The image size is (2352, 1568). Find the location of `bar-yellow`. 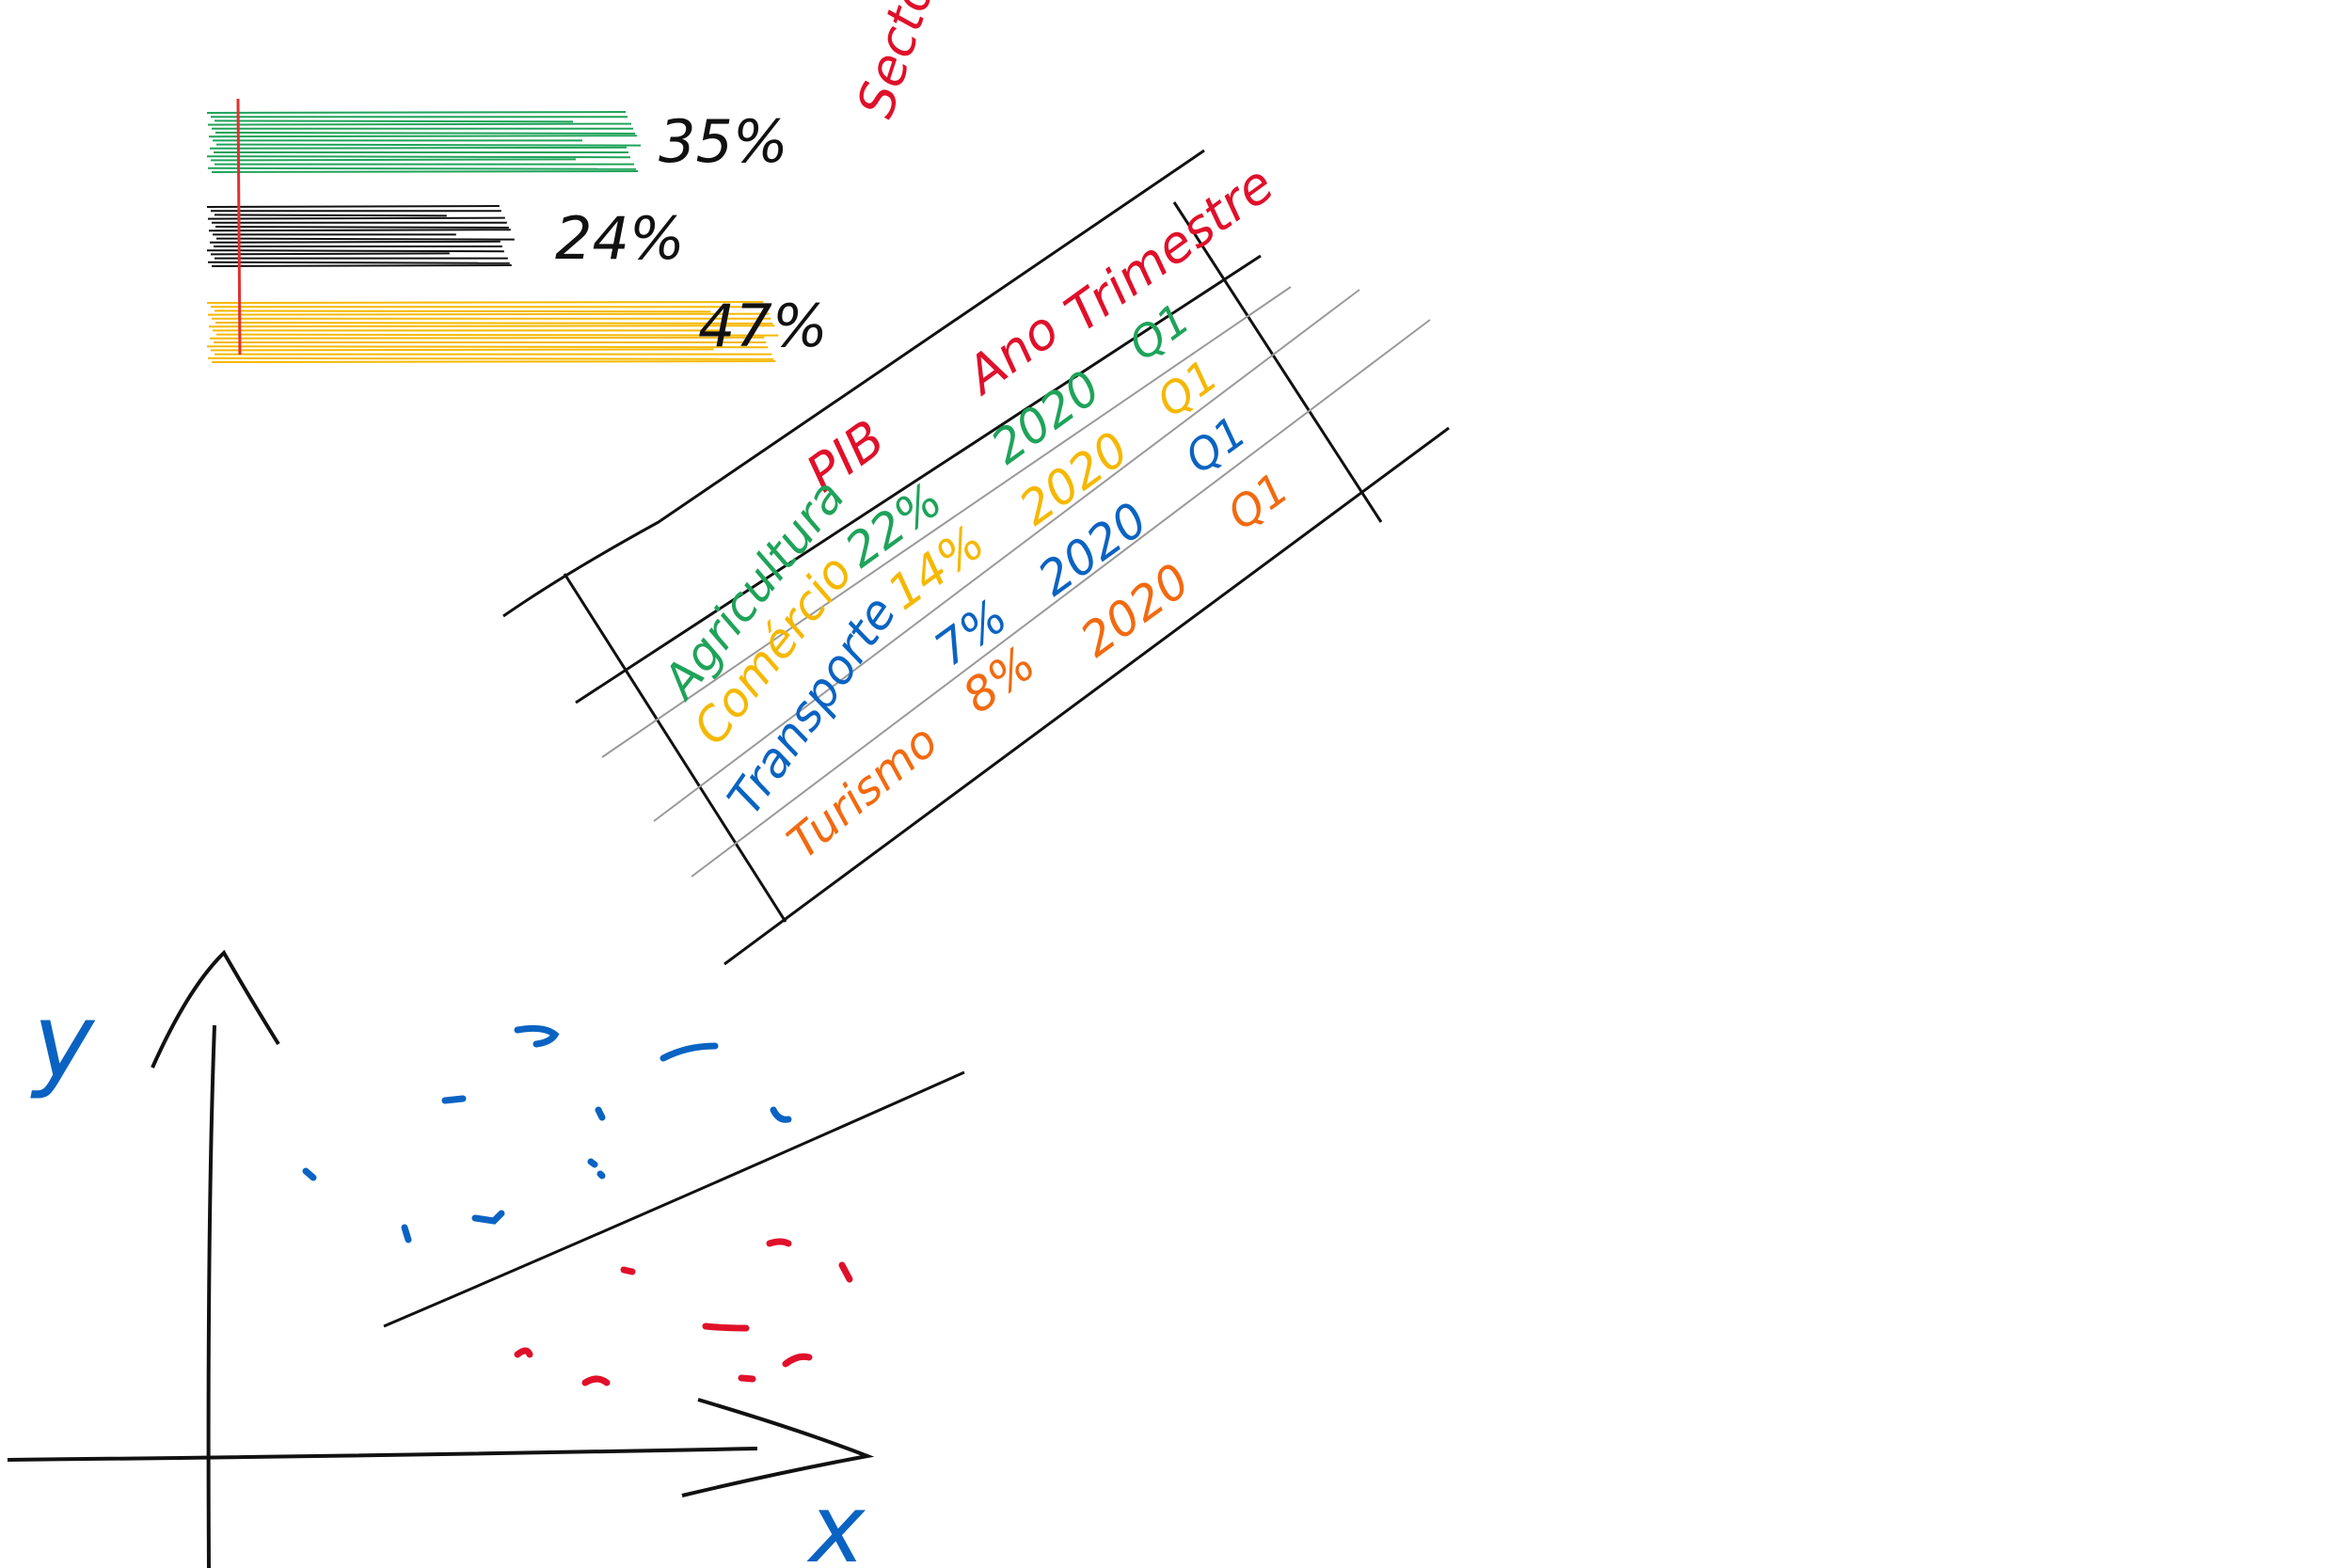

bar-yellow is located at coordinates (492, 332).